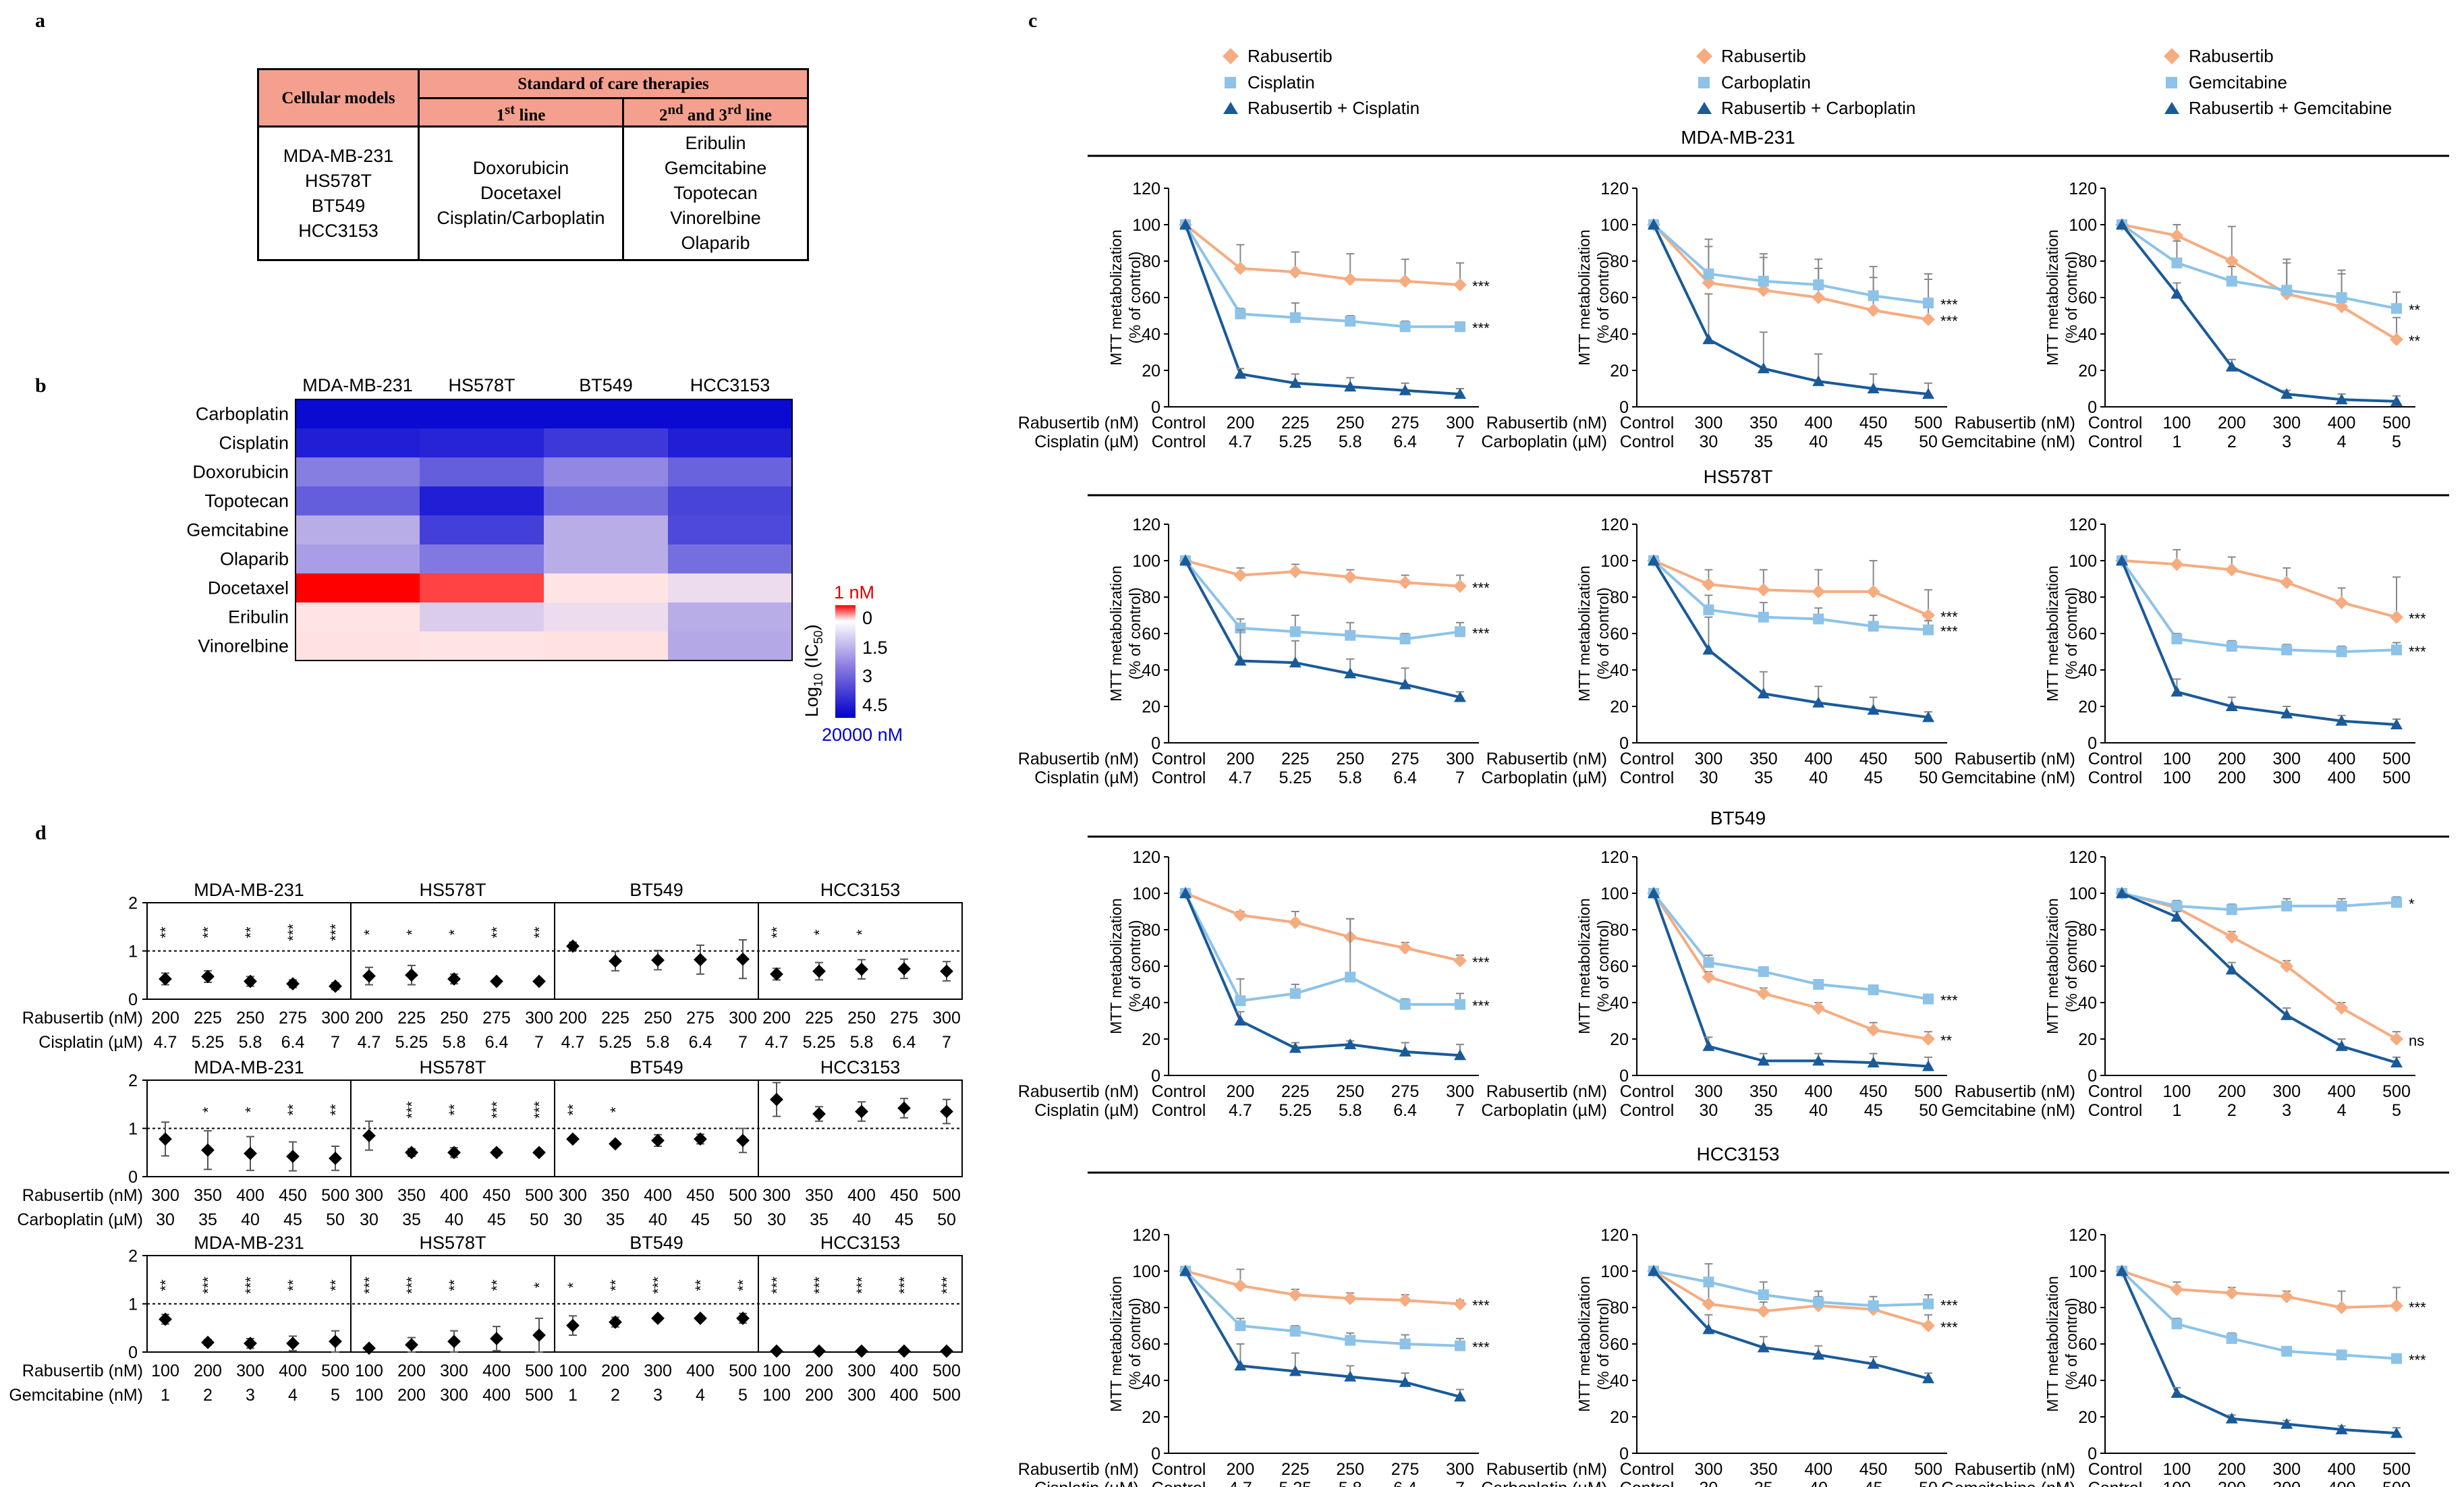 Image resolution: width=2464 pixels, height=1487 pixels. Describe the element at coordinates (1873, 441) in the screenshot. I see `x-tick-drug: 45` at that location.